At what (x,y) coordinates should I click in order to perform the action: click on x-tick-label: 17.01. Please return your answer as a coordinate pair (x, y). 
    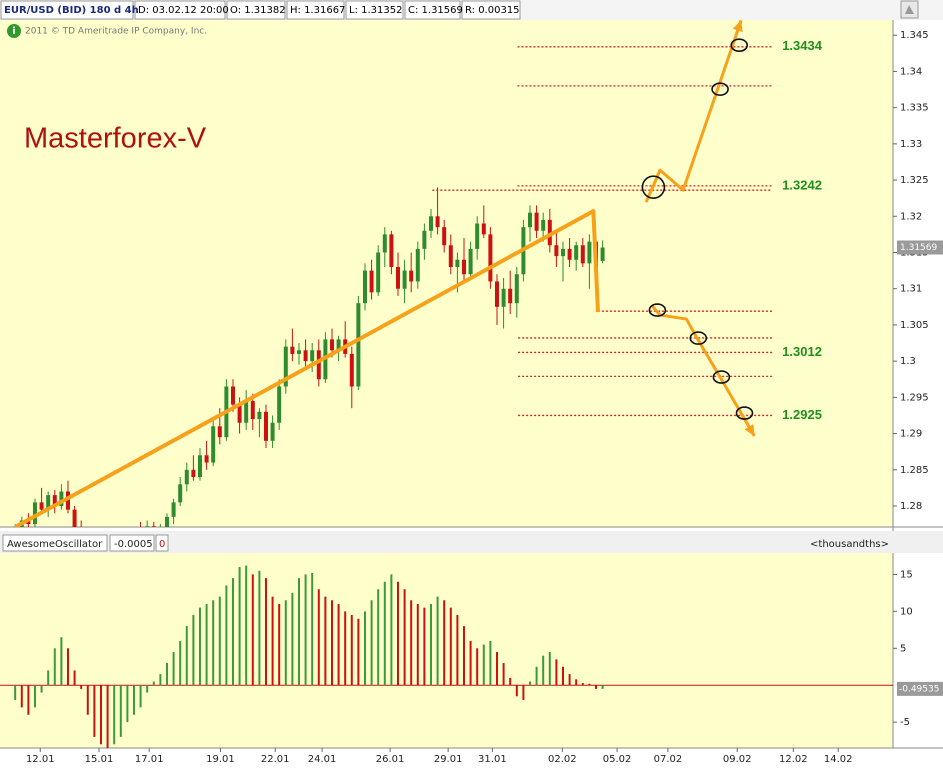
    Looking at the image, I should click on (149, 759).